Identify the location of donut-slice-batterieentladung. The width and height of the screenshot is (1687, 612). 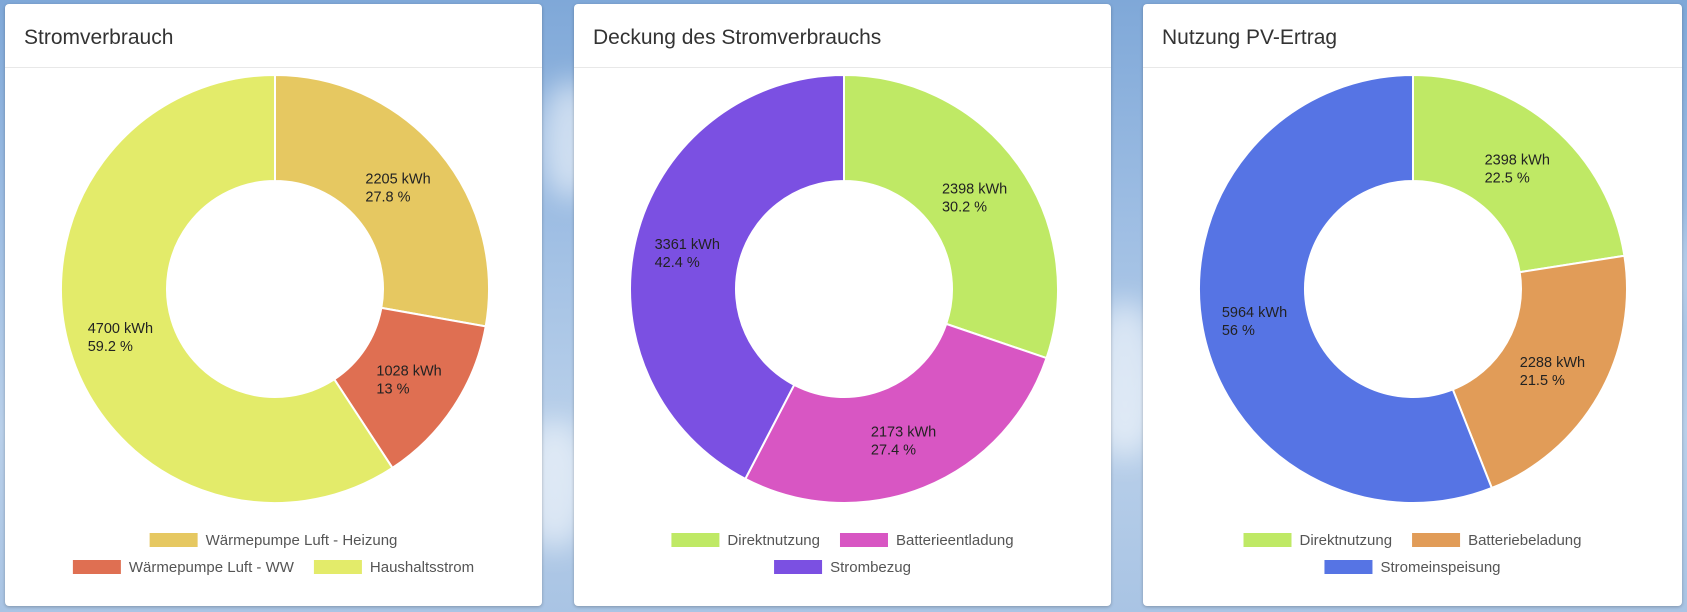
(895, 413).